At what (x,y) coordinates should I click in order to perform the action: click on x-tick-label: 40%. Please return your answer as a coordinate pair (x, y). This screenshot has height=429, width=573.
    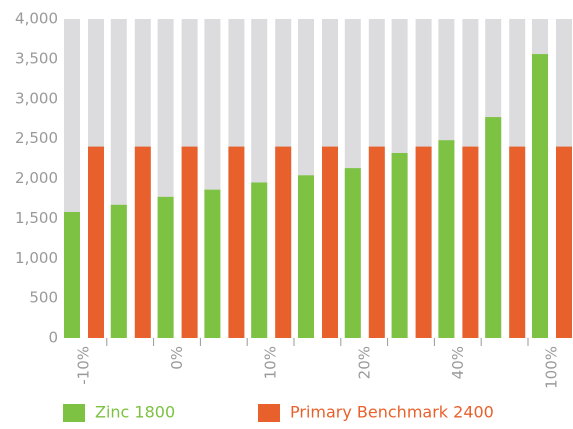
    Looking at the image, I should click on (458, 362).